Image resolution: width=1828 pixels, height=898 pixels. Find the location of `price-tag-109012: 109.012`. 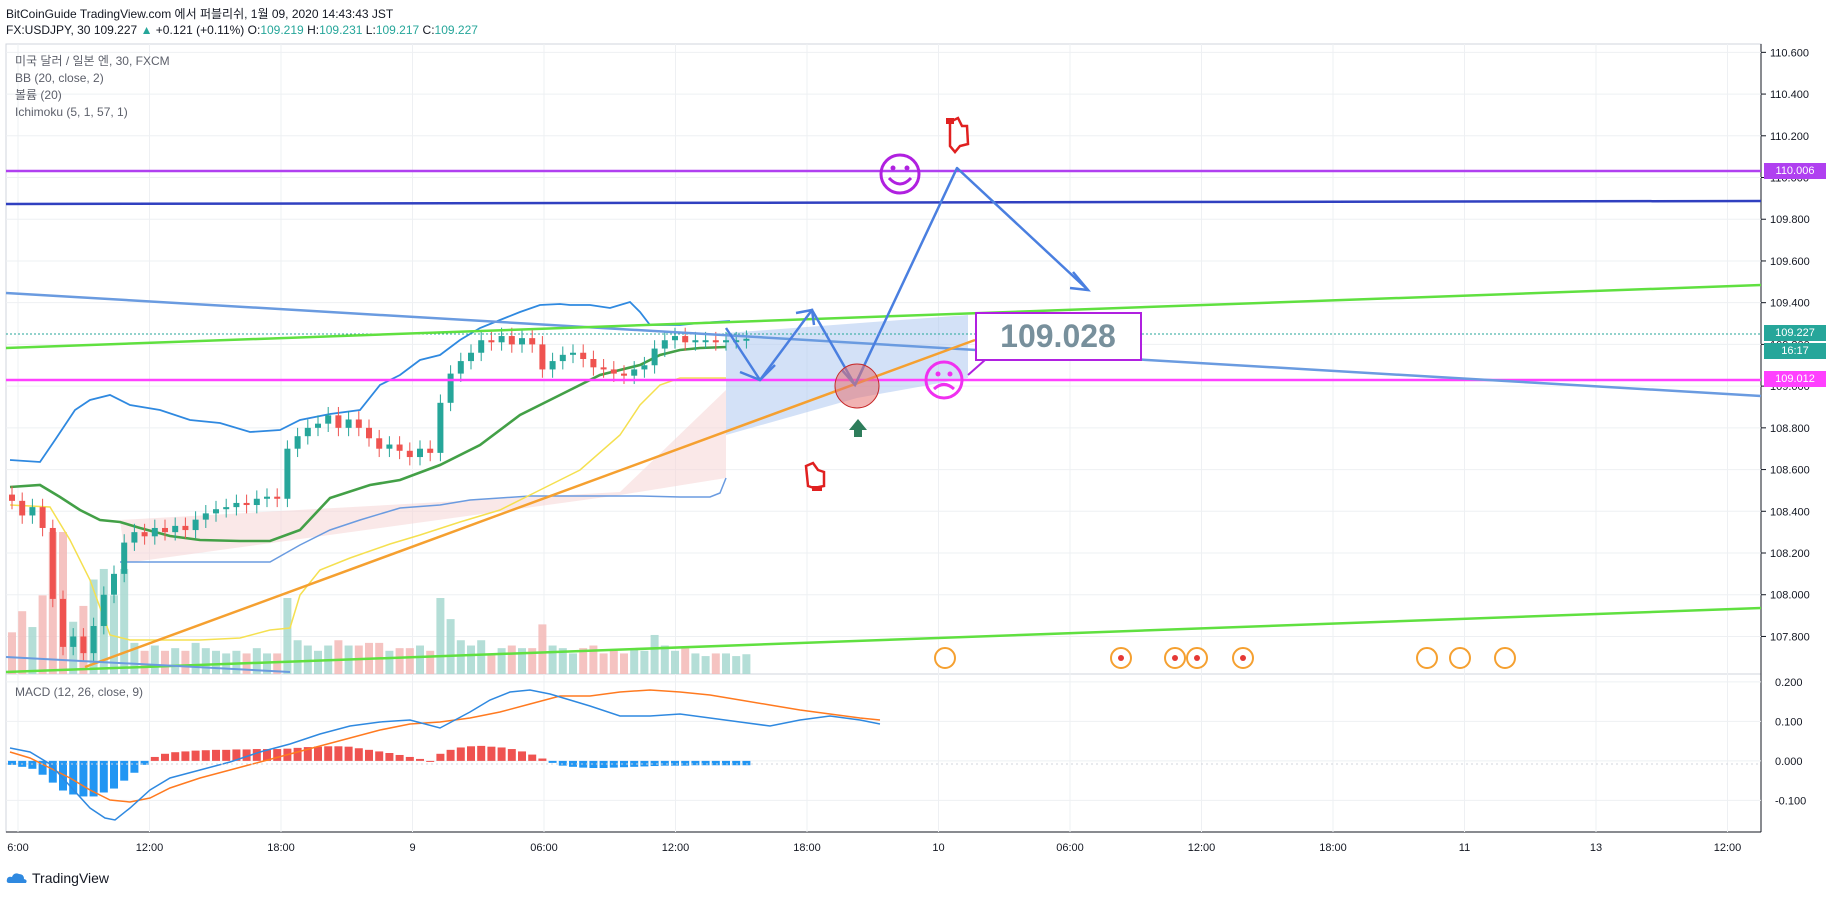

price-tag-109012: 109.012 is located at coordinates (1795, 379).